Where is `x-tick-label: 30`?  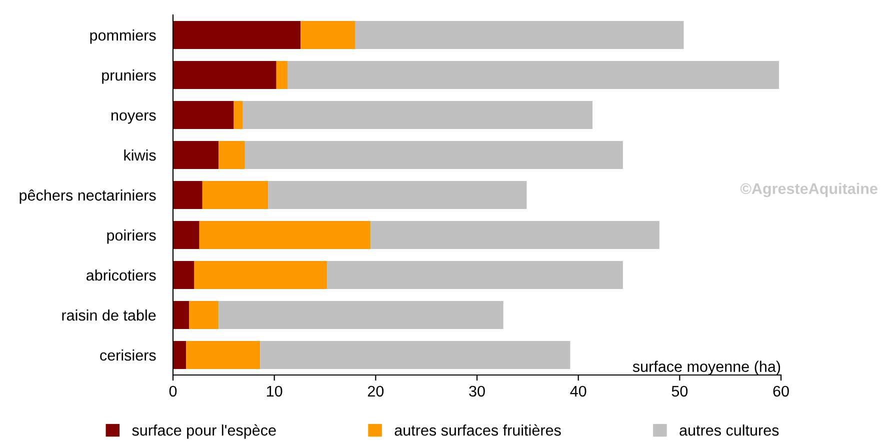 x-tick-label: 30 is located at coordinates (477, 391).